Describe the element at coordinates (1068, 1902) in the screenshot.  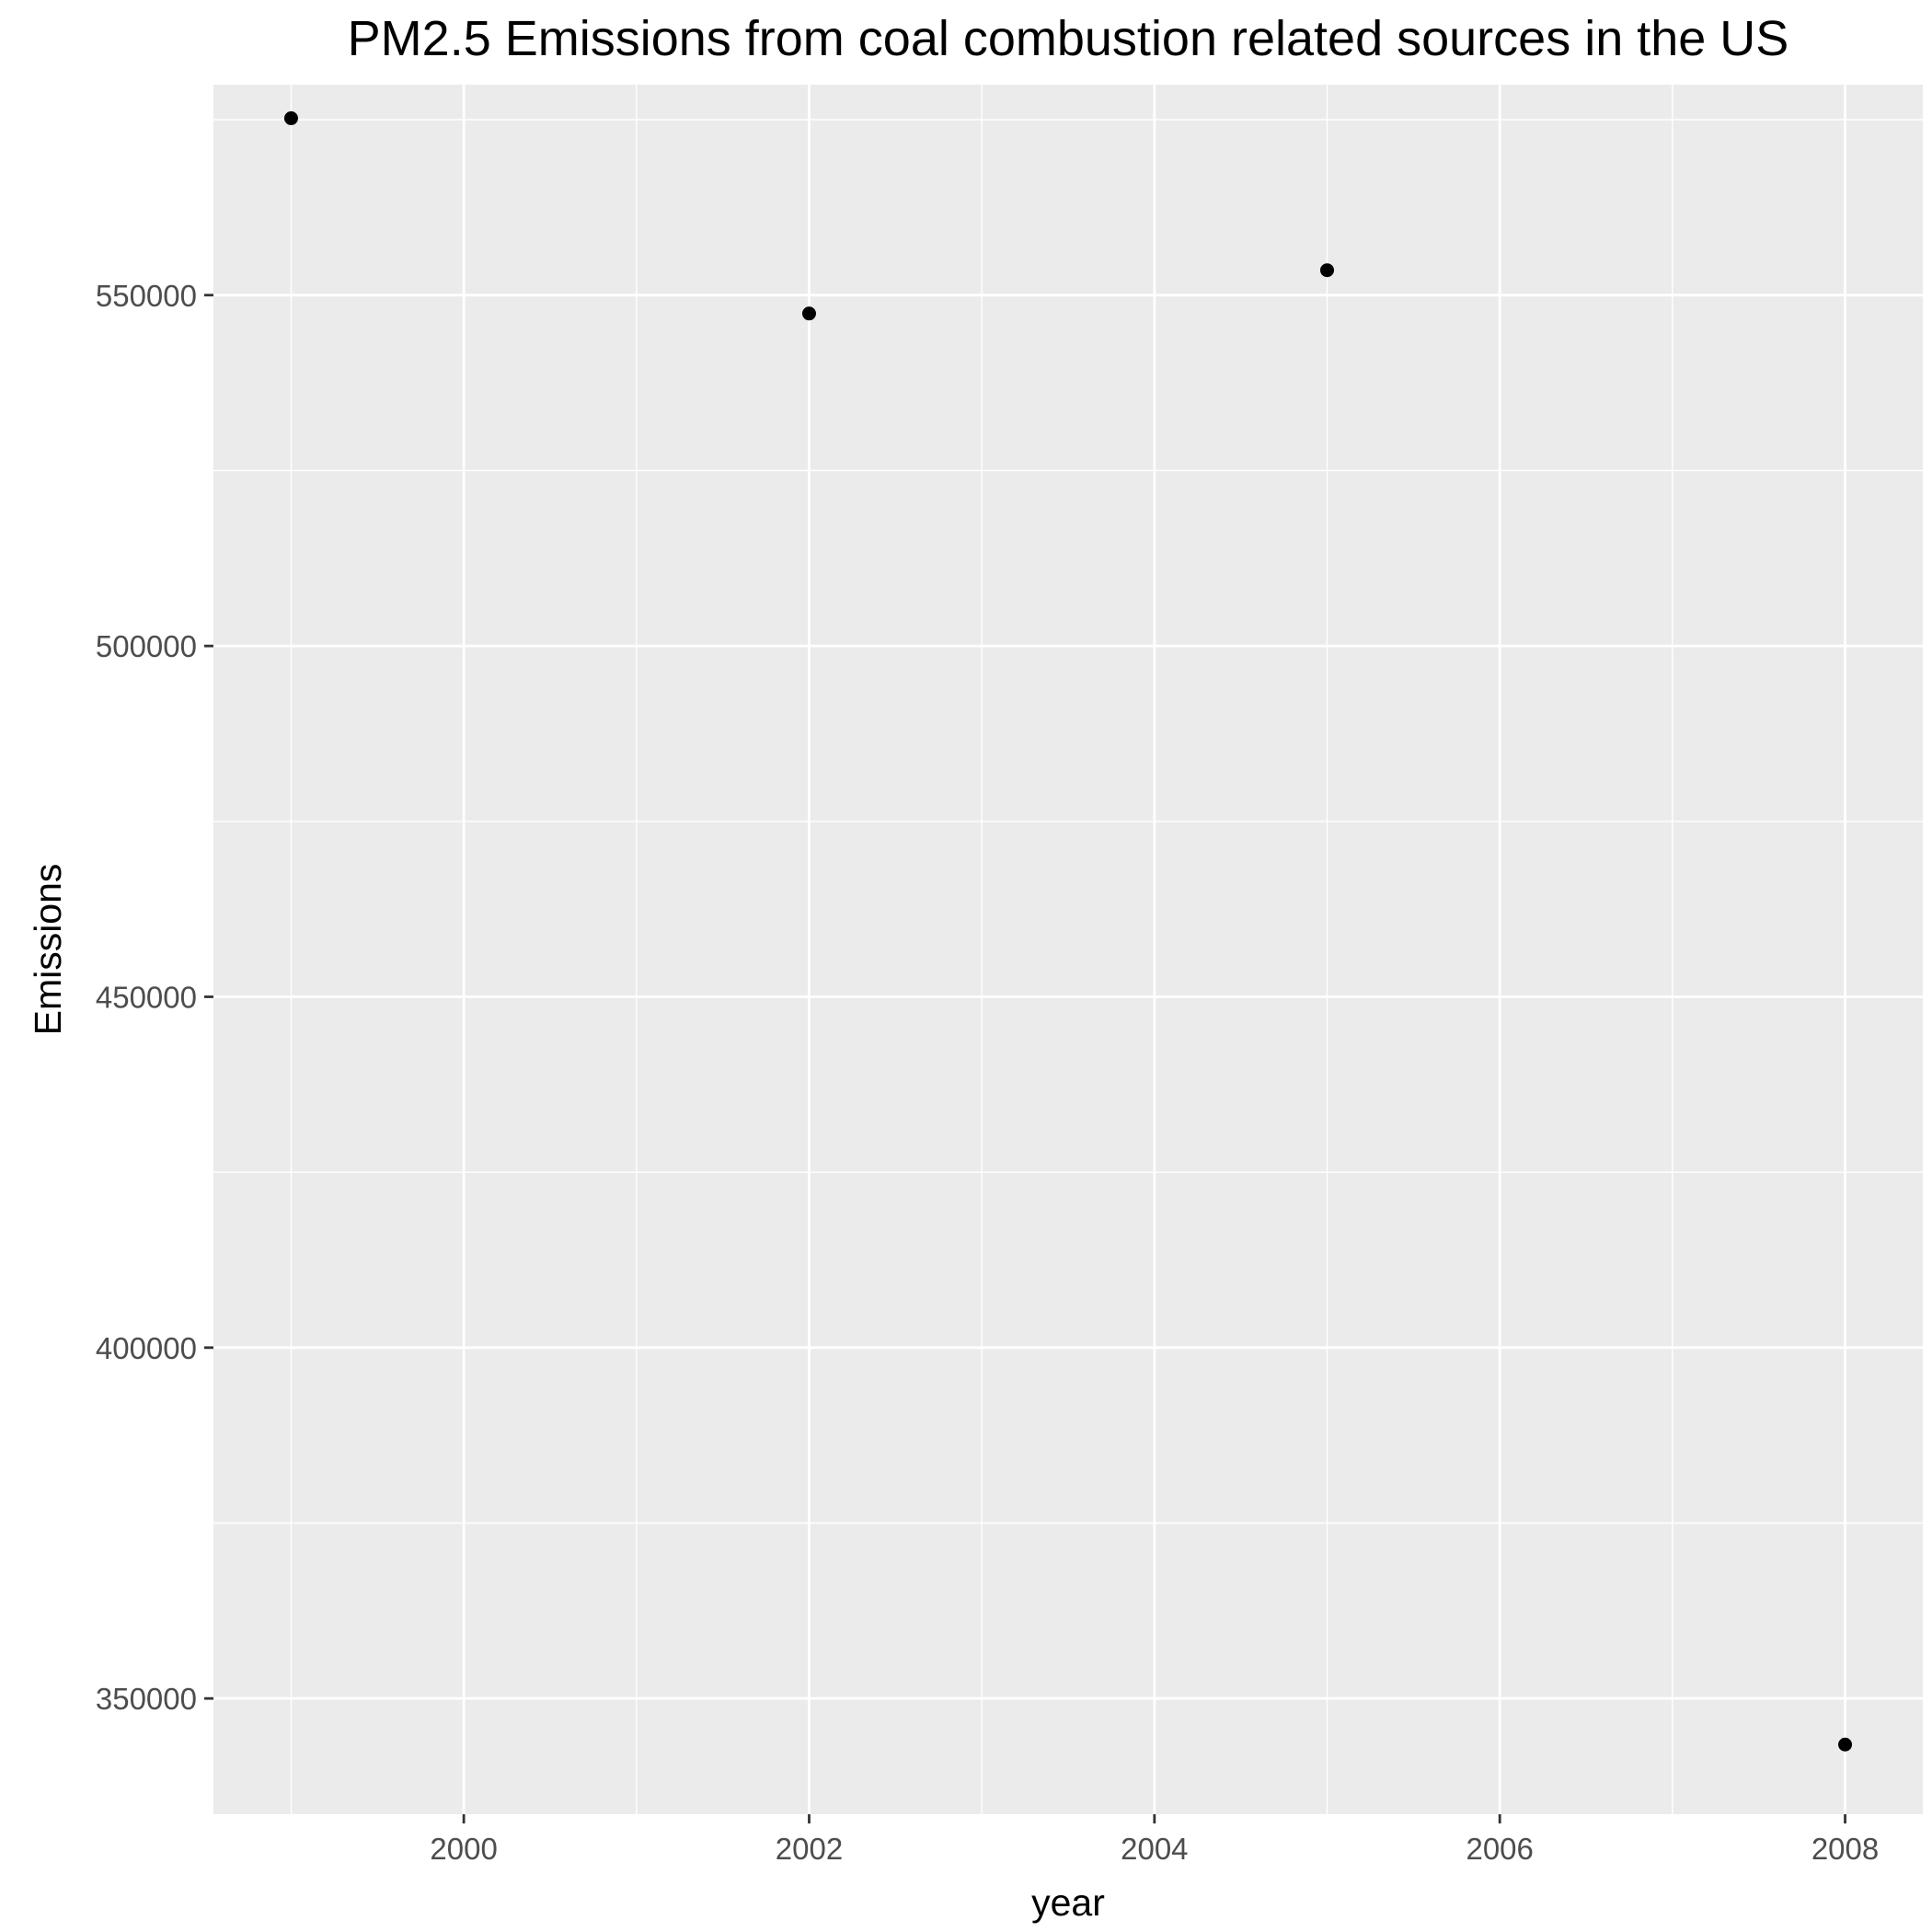
I see `x-axis-title: year` at that location.